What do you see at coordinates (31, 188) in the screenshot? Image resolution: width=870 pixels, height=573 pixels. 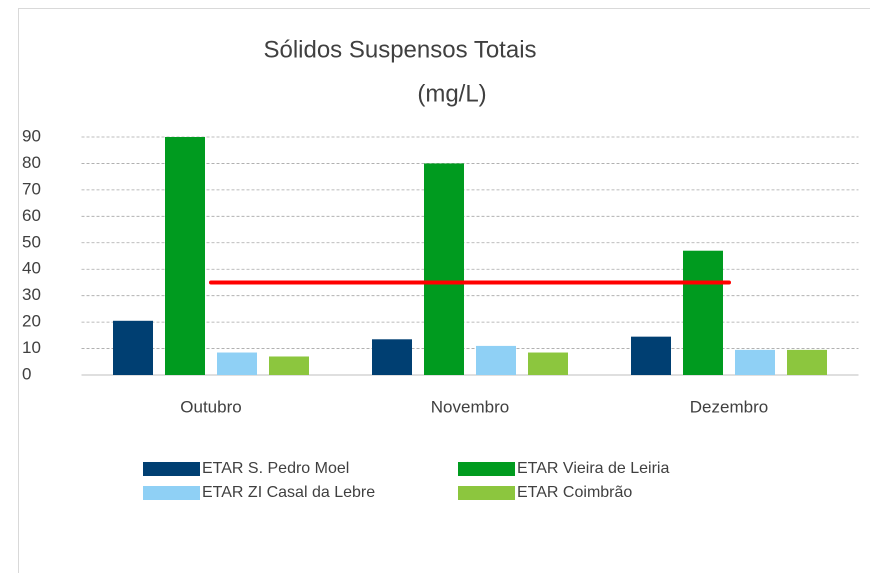 I see `y-tick-label: 70` at bounding box center [31, 188].